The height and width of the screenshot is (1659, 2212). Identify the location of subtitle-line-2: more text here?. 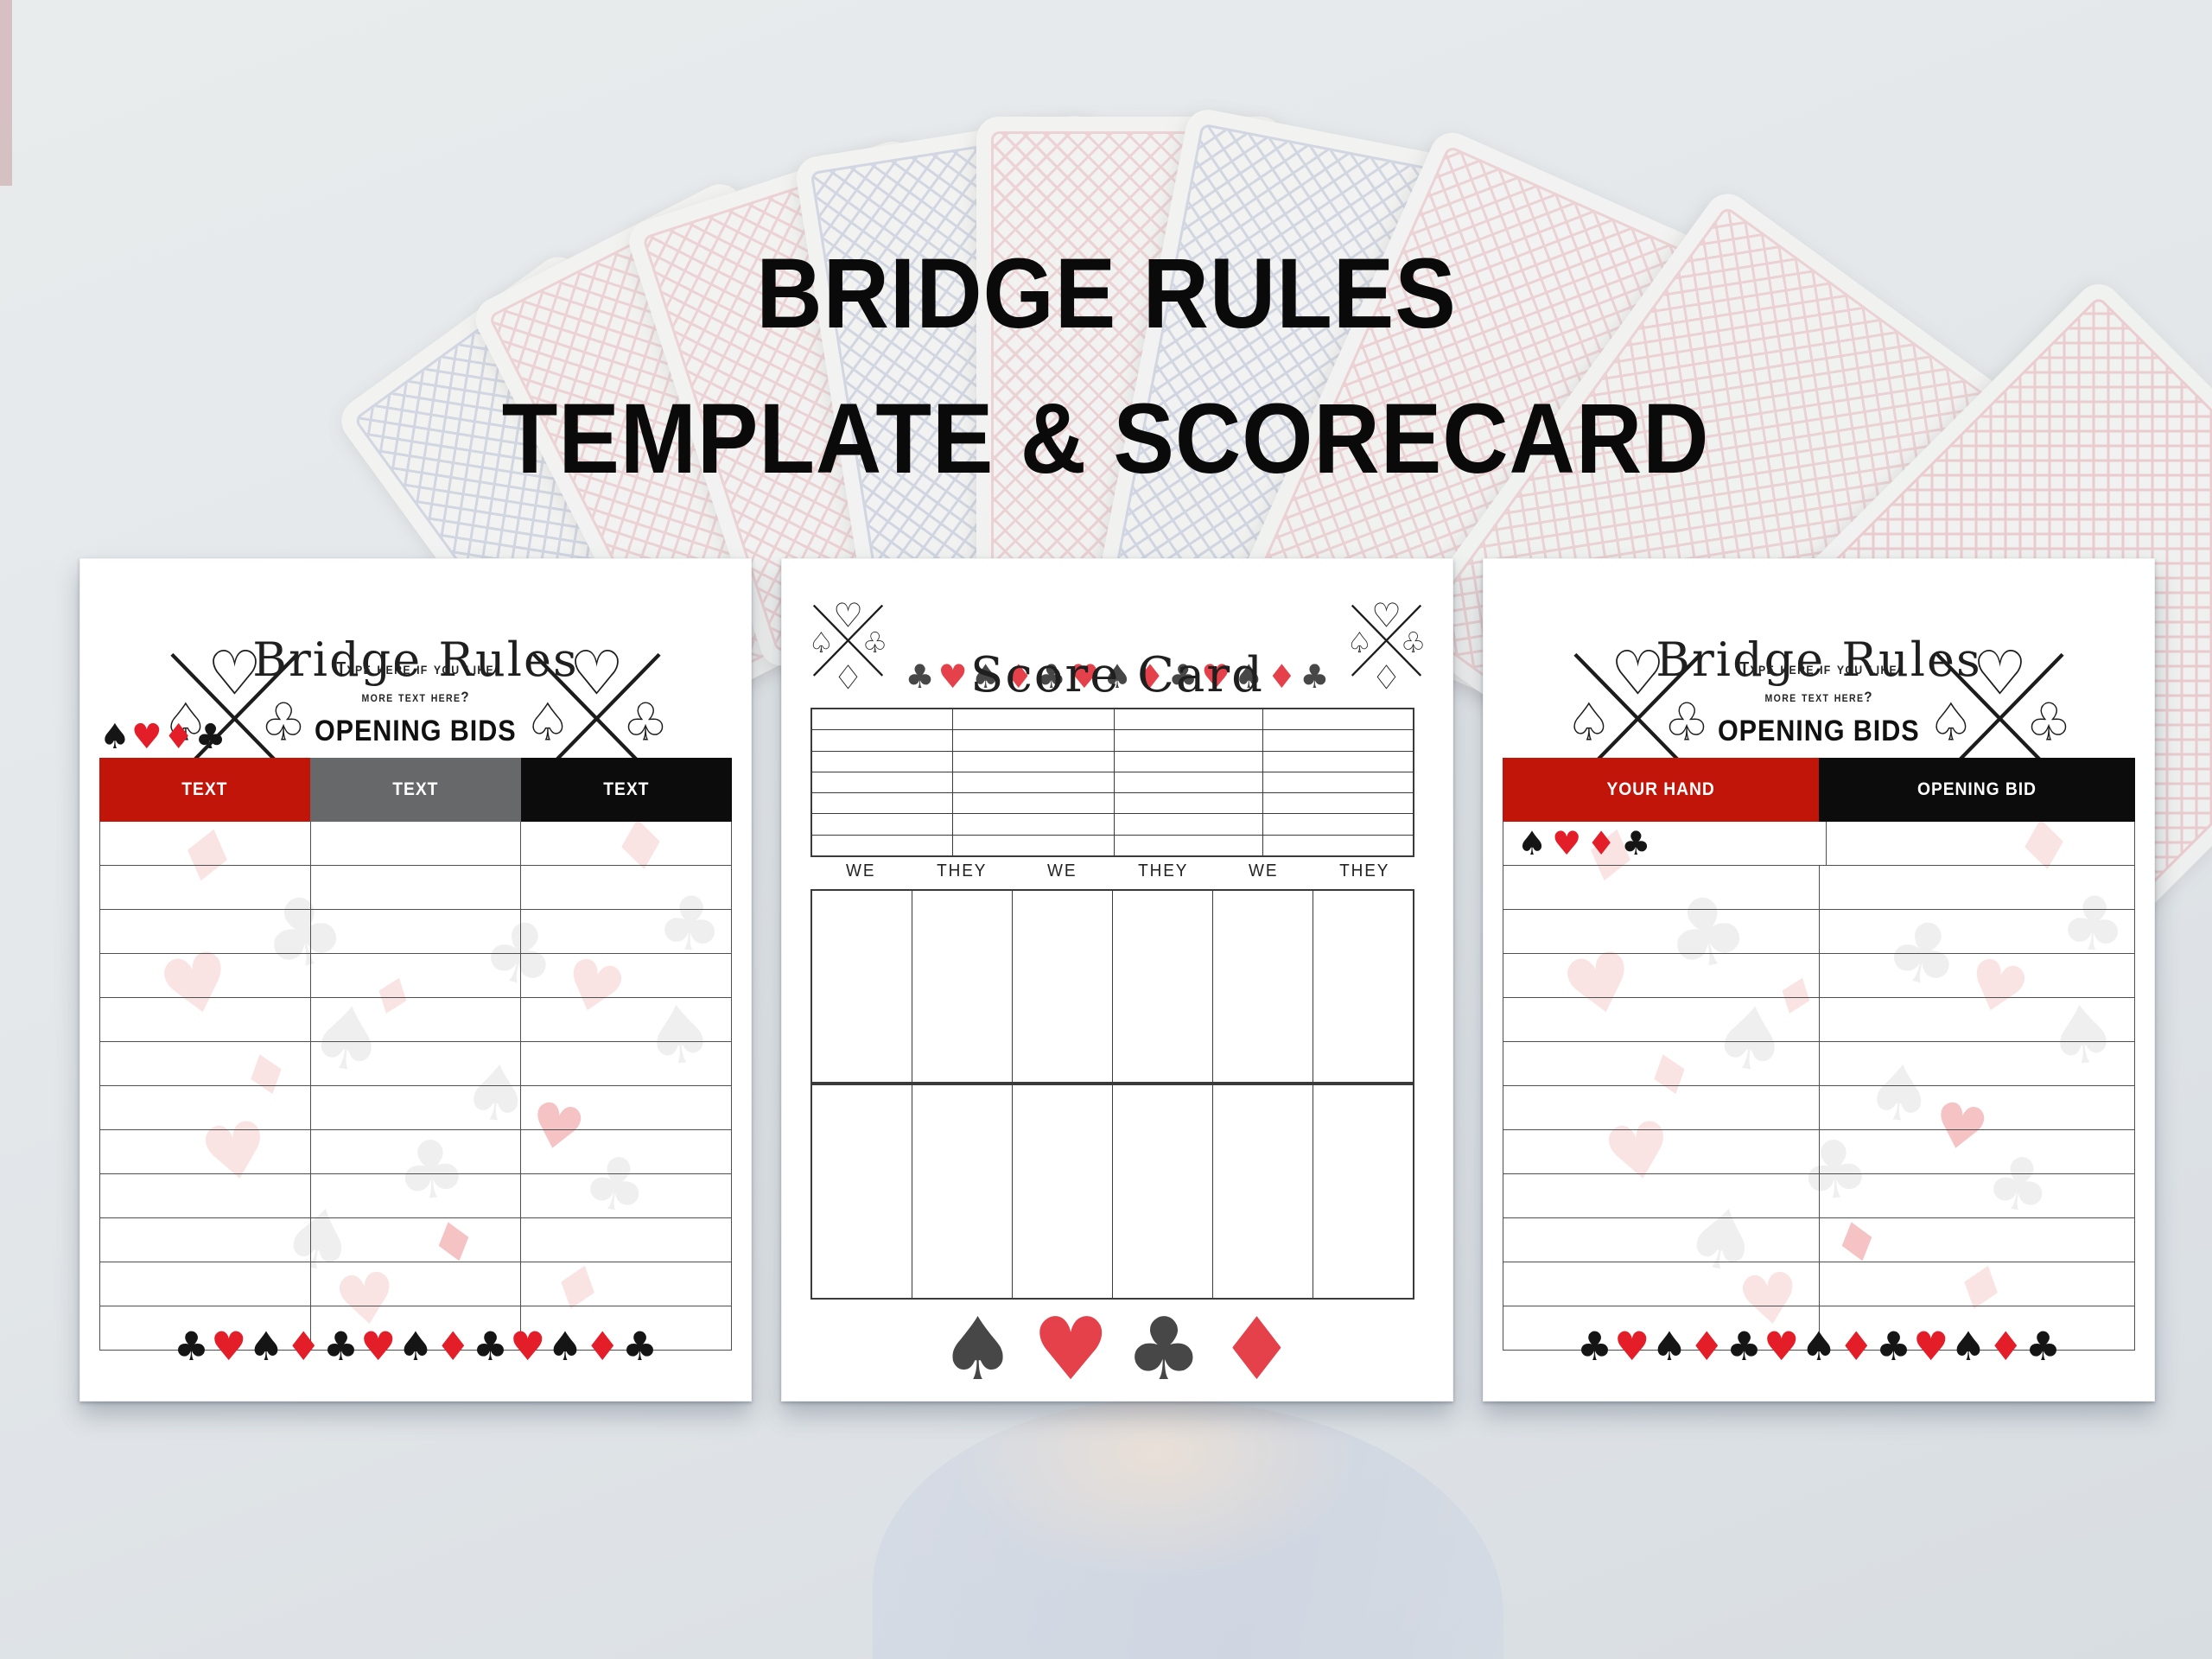
(1819, 697).